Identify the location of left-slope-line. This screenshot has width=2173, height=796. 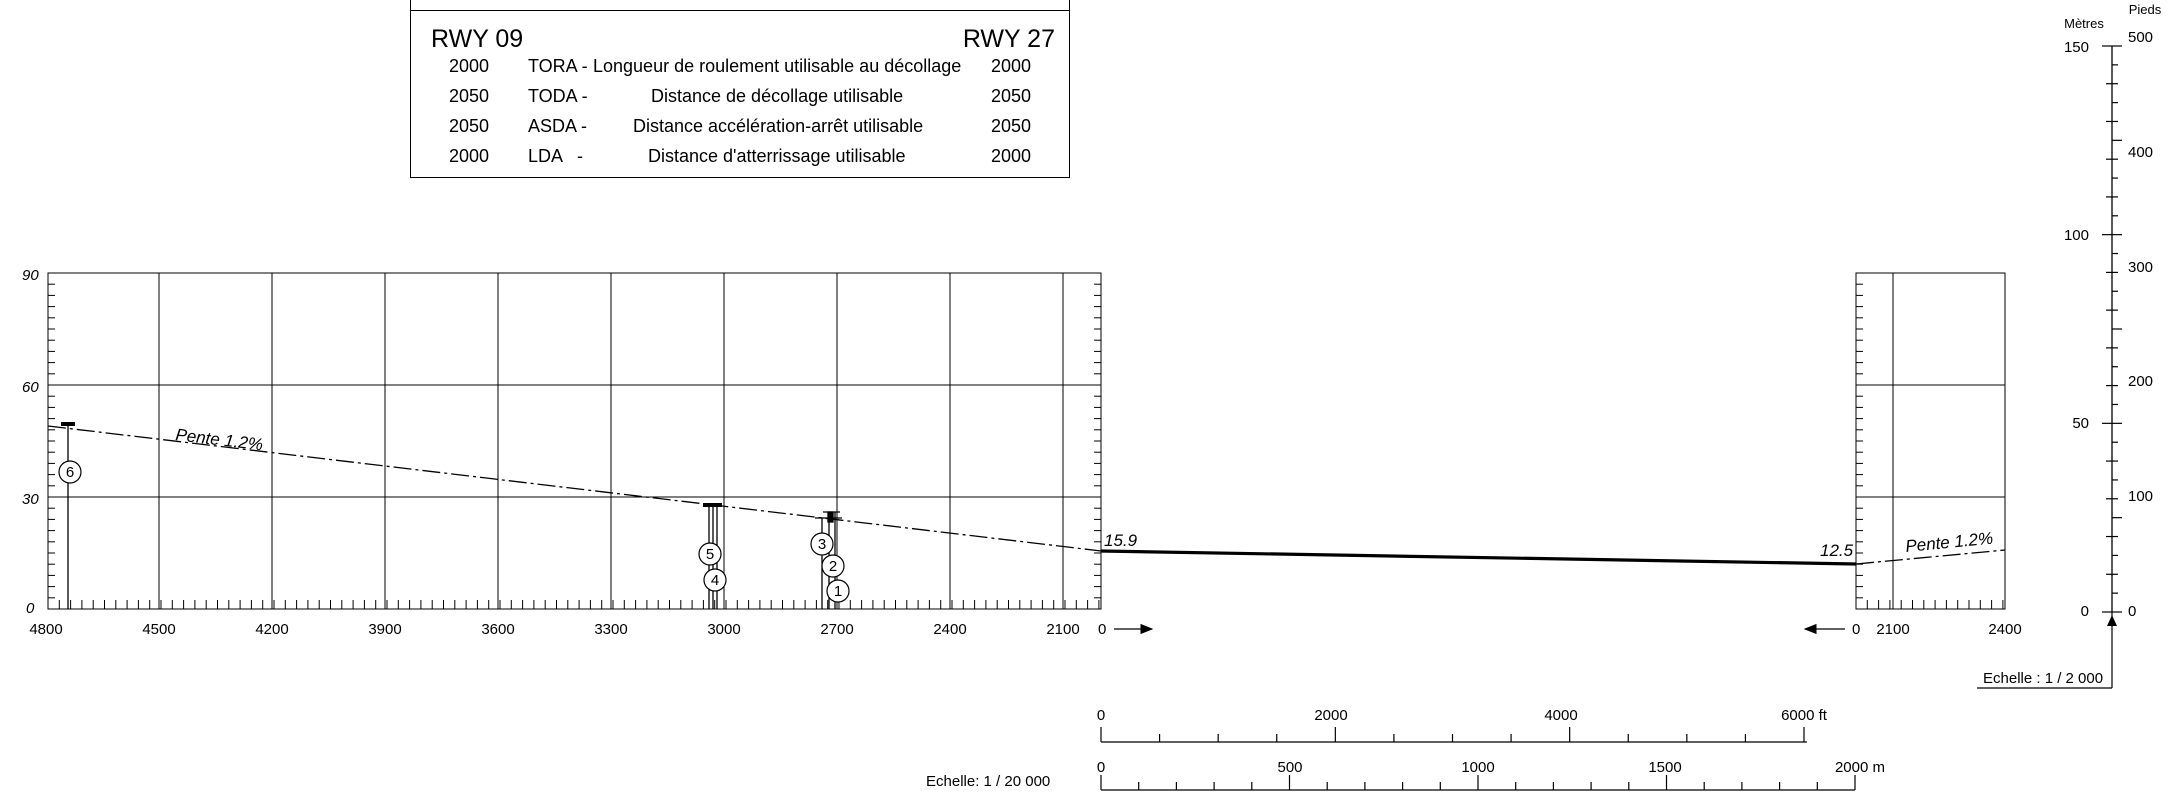
(574, 488).